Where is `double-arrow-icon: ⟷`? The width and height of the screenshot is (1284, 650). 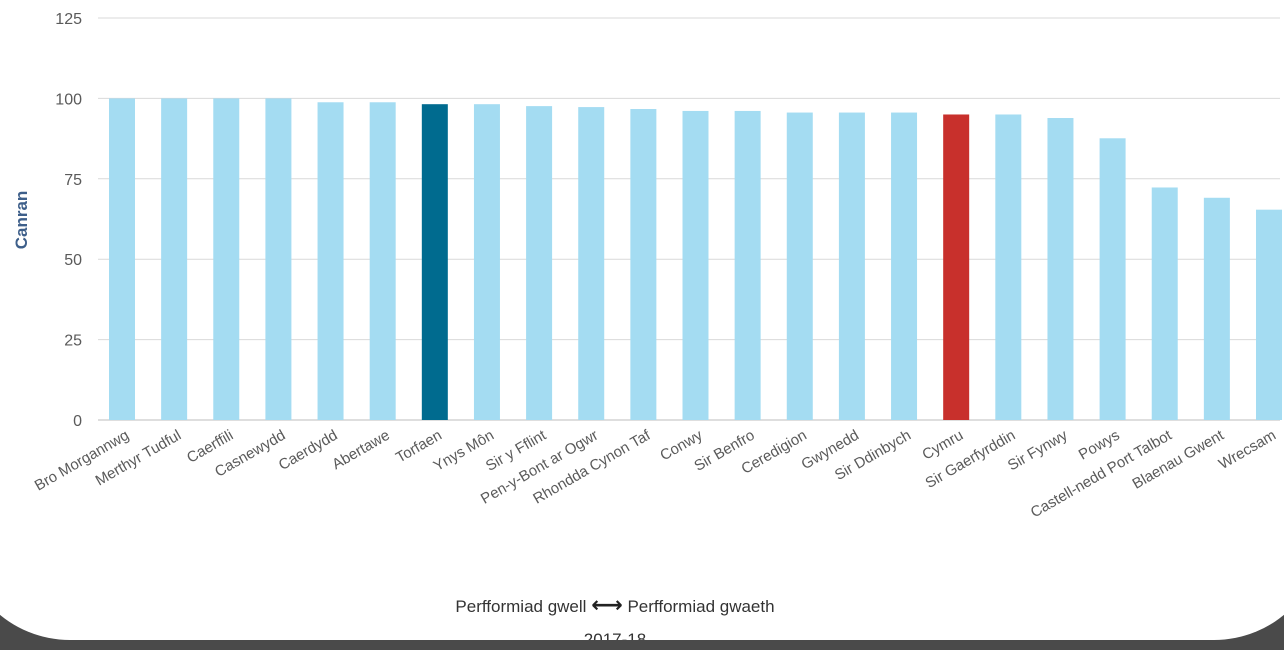
double-arrow-icon: ⟷ is located at coordinates (607, 604).